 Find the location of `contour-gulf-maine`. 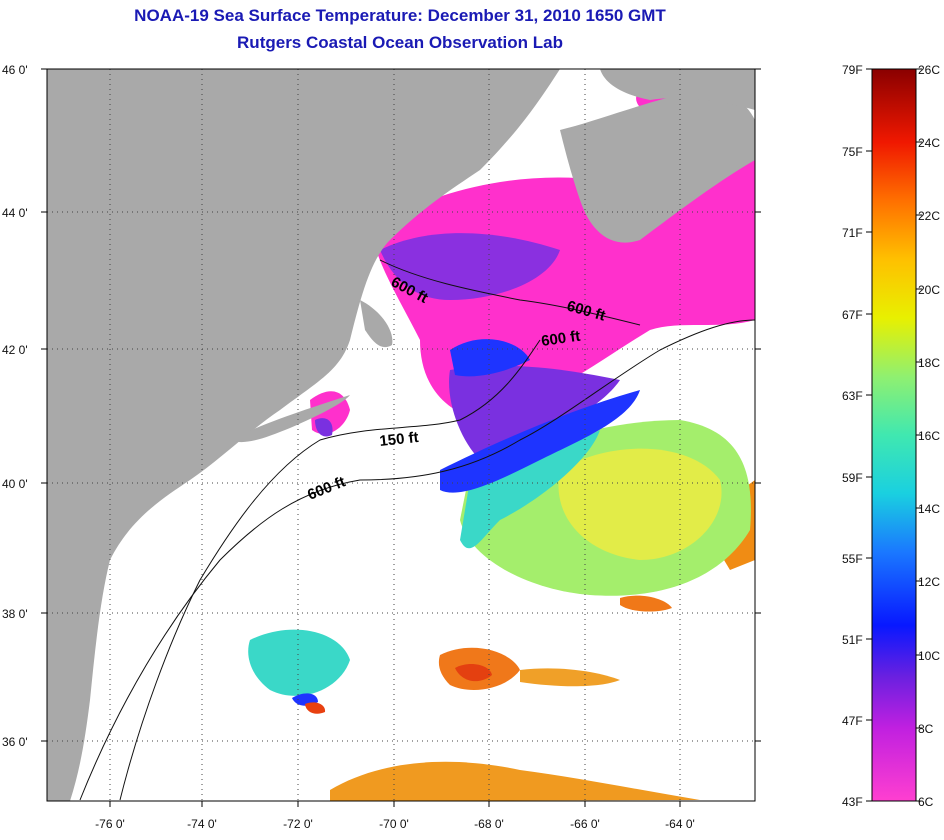

contour-gulf-maine is located at coordinates (510, 292).